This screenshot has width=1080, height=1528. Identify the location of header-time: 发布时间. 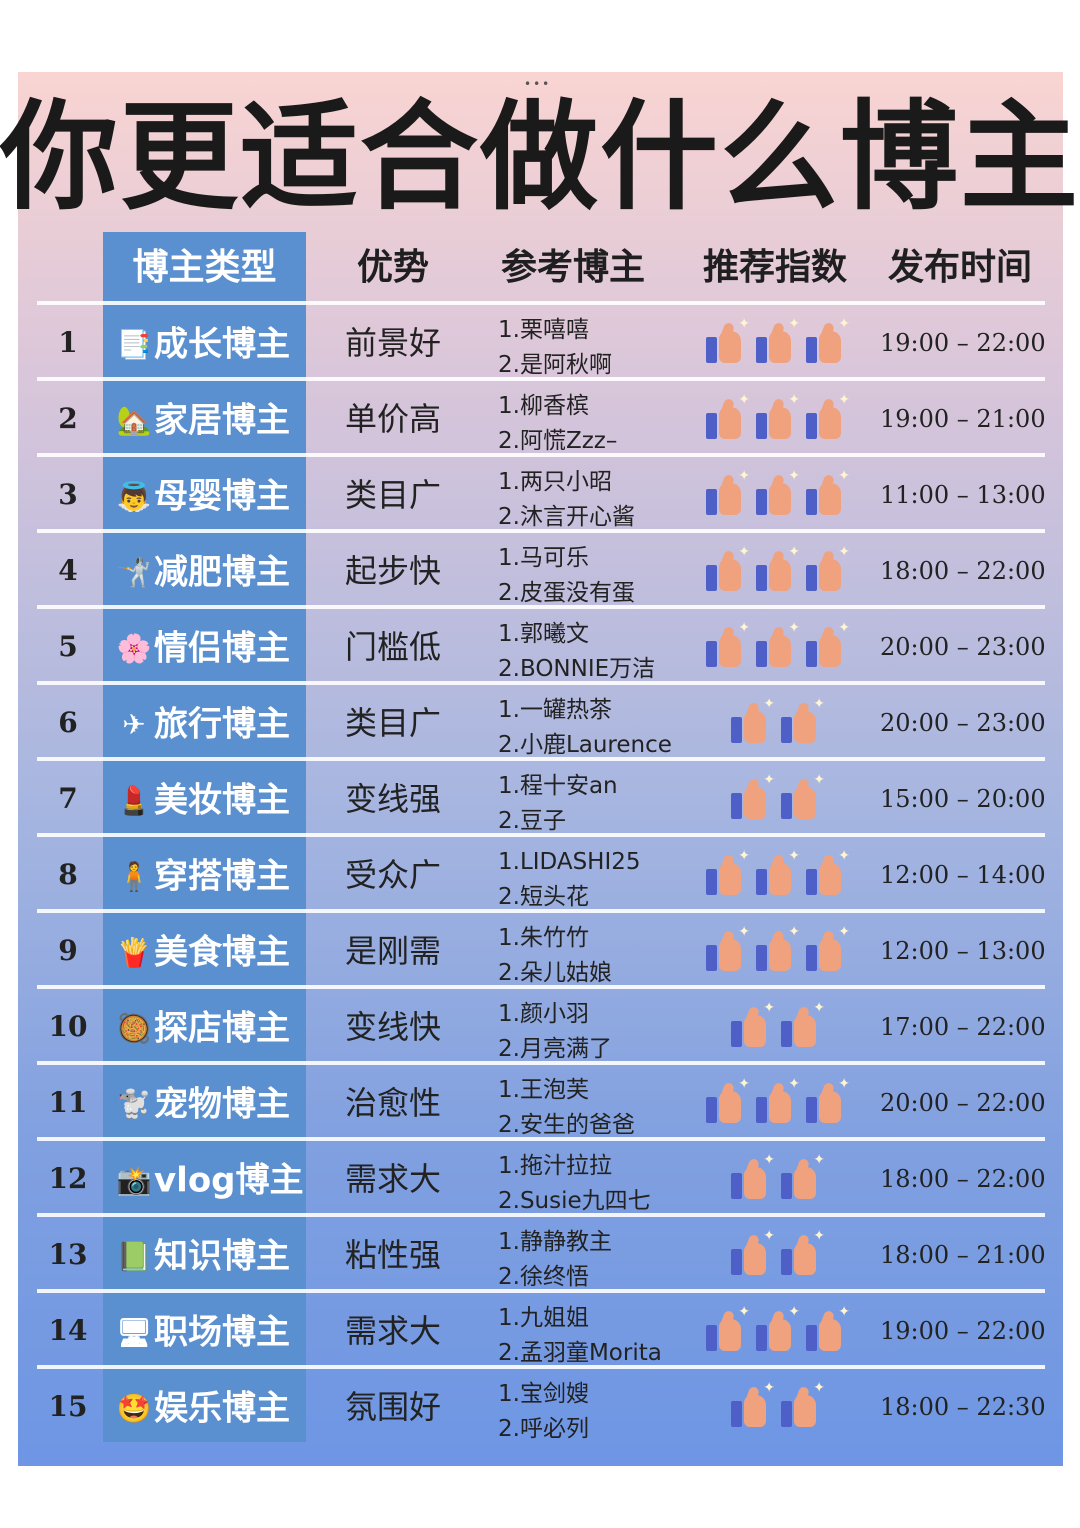
(959, 267).